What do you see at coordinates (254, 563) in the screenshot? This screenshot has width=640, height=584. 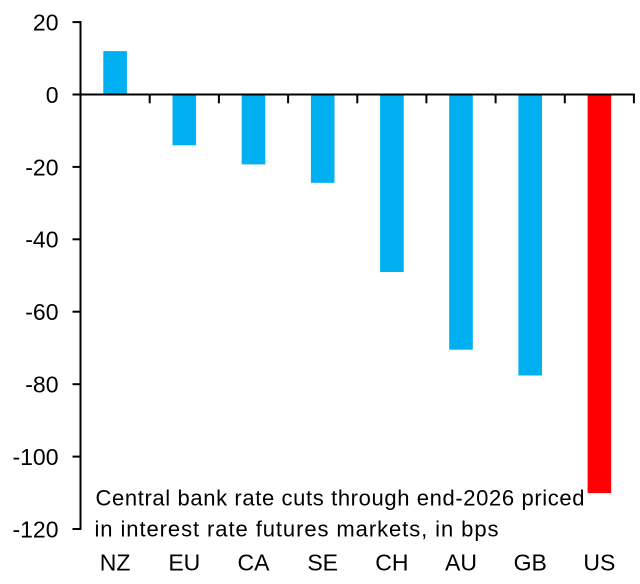 I see `svg-text: CA` at bounding box center [254, 563].